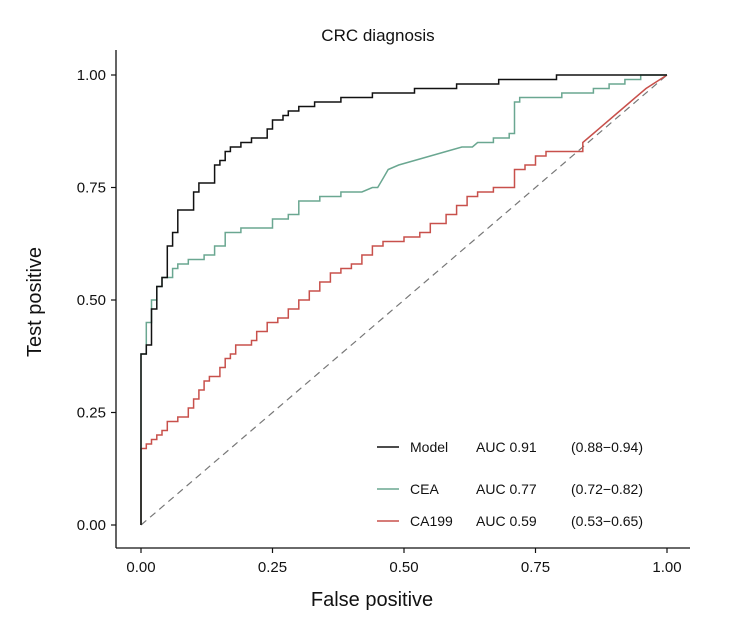 This screenshot has height=622, width=730. What do you see at coordinates (607, 521) in the screenshot?
I see `legend-confidence-interval: (0.53−0.65)` at bounding box center [607, 521].